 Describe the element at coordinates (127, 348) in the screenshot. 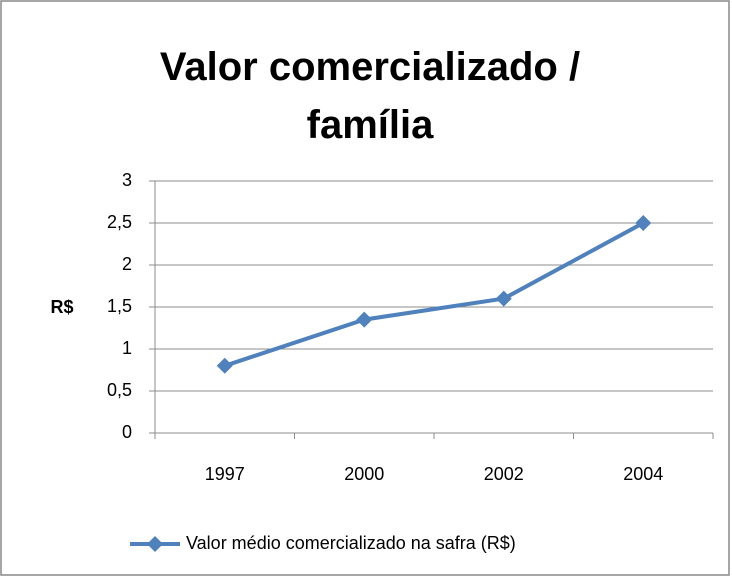

I see `y-tick-label: 1` at that location.